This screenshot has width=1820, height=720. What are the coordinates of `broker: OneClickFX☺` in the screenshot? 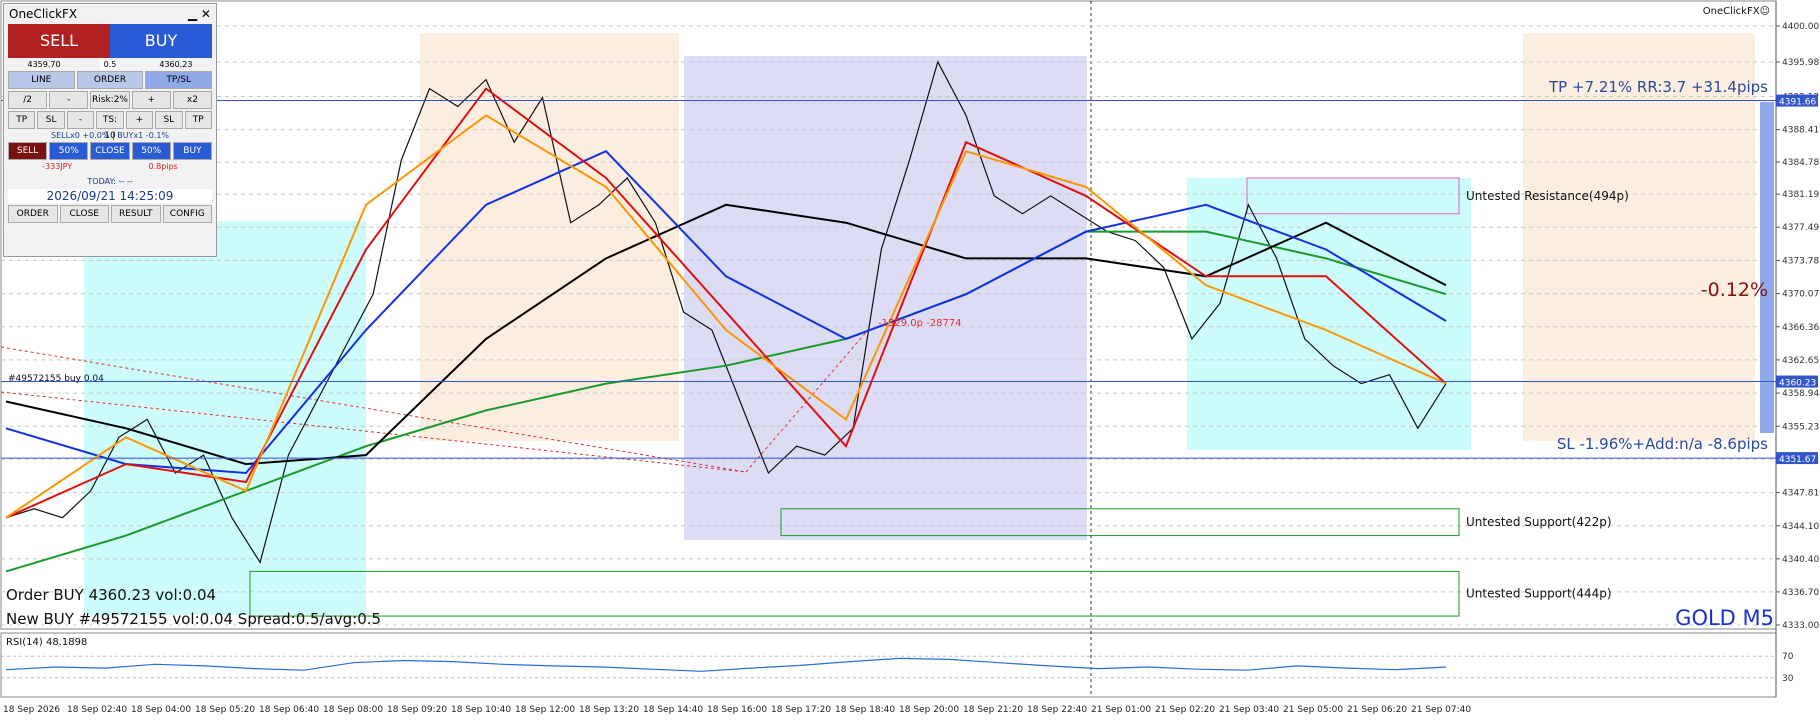 It's located at (1736, 11).